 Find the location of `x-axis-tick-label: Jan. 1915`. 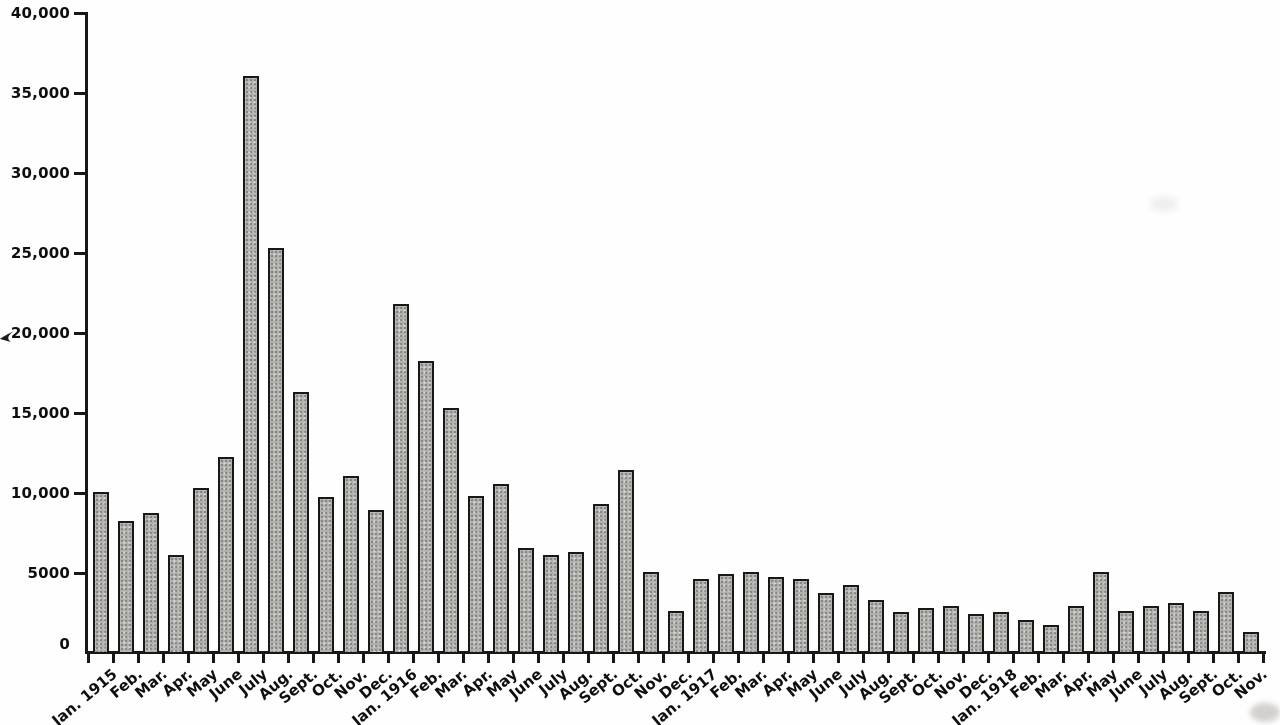

x-axis-tick-label: Jan. 1915 is located at coordinates (85, 695).